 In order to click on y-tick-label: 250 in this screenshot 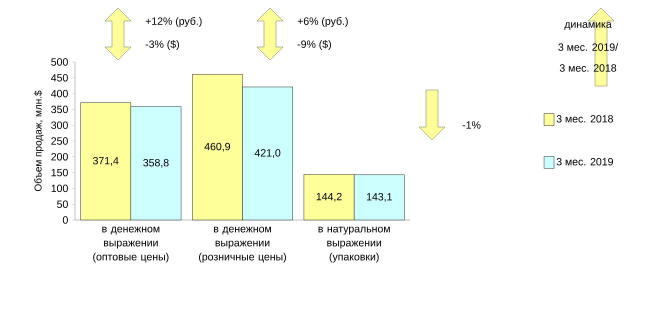, I will do `click(59, 141)`.